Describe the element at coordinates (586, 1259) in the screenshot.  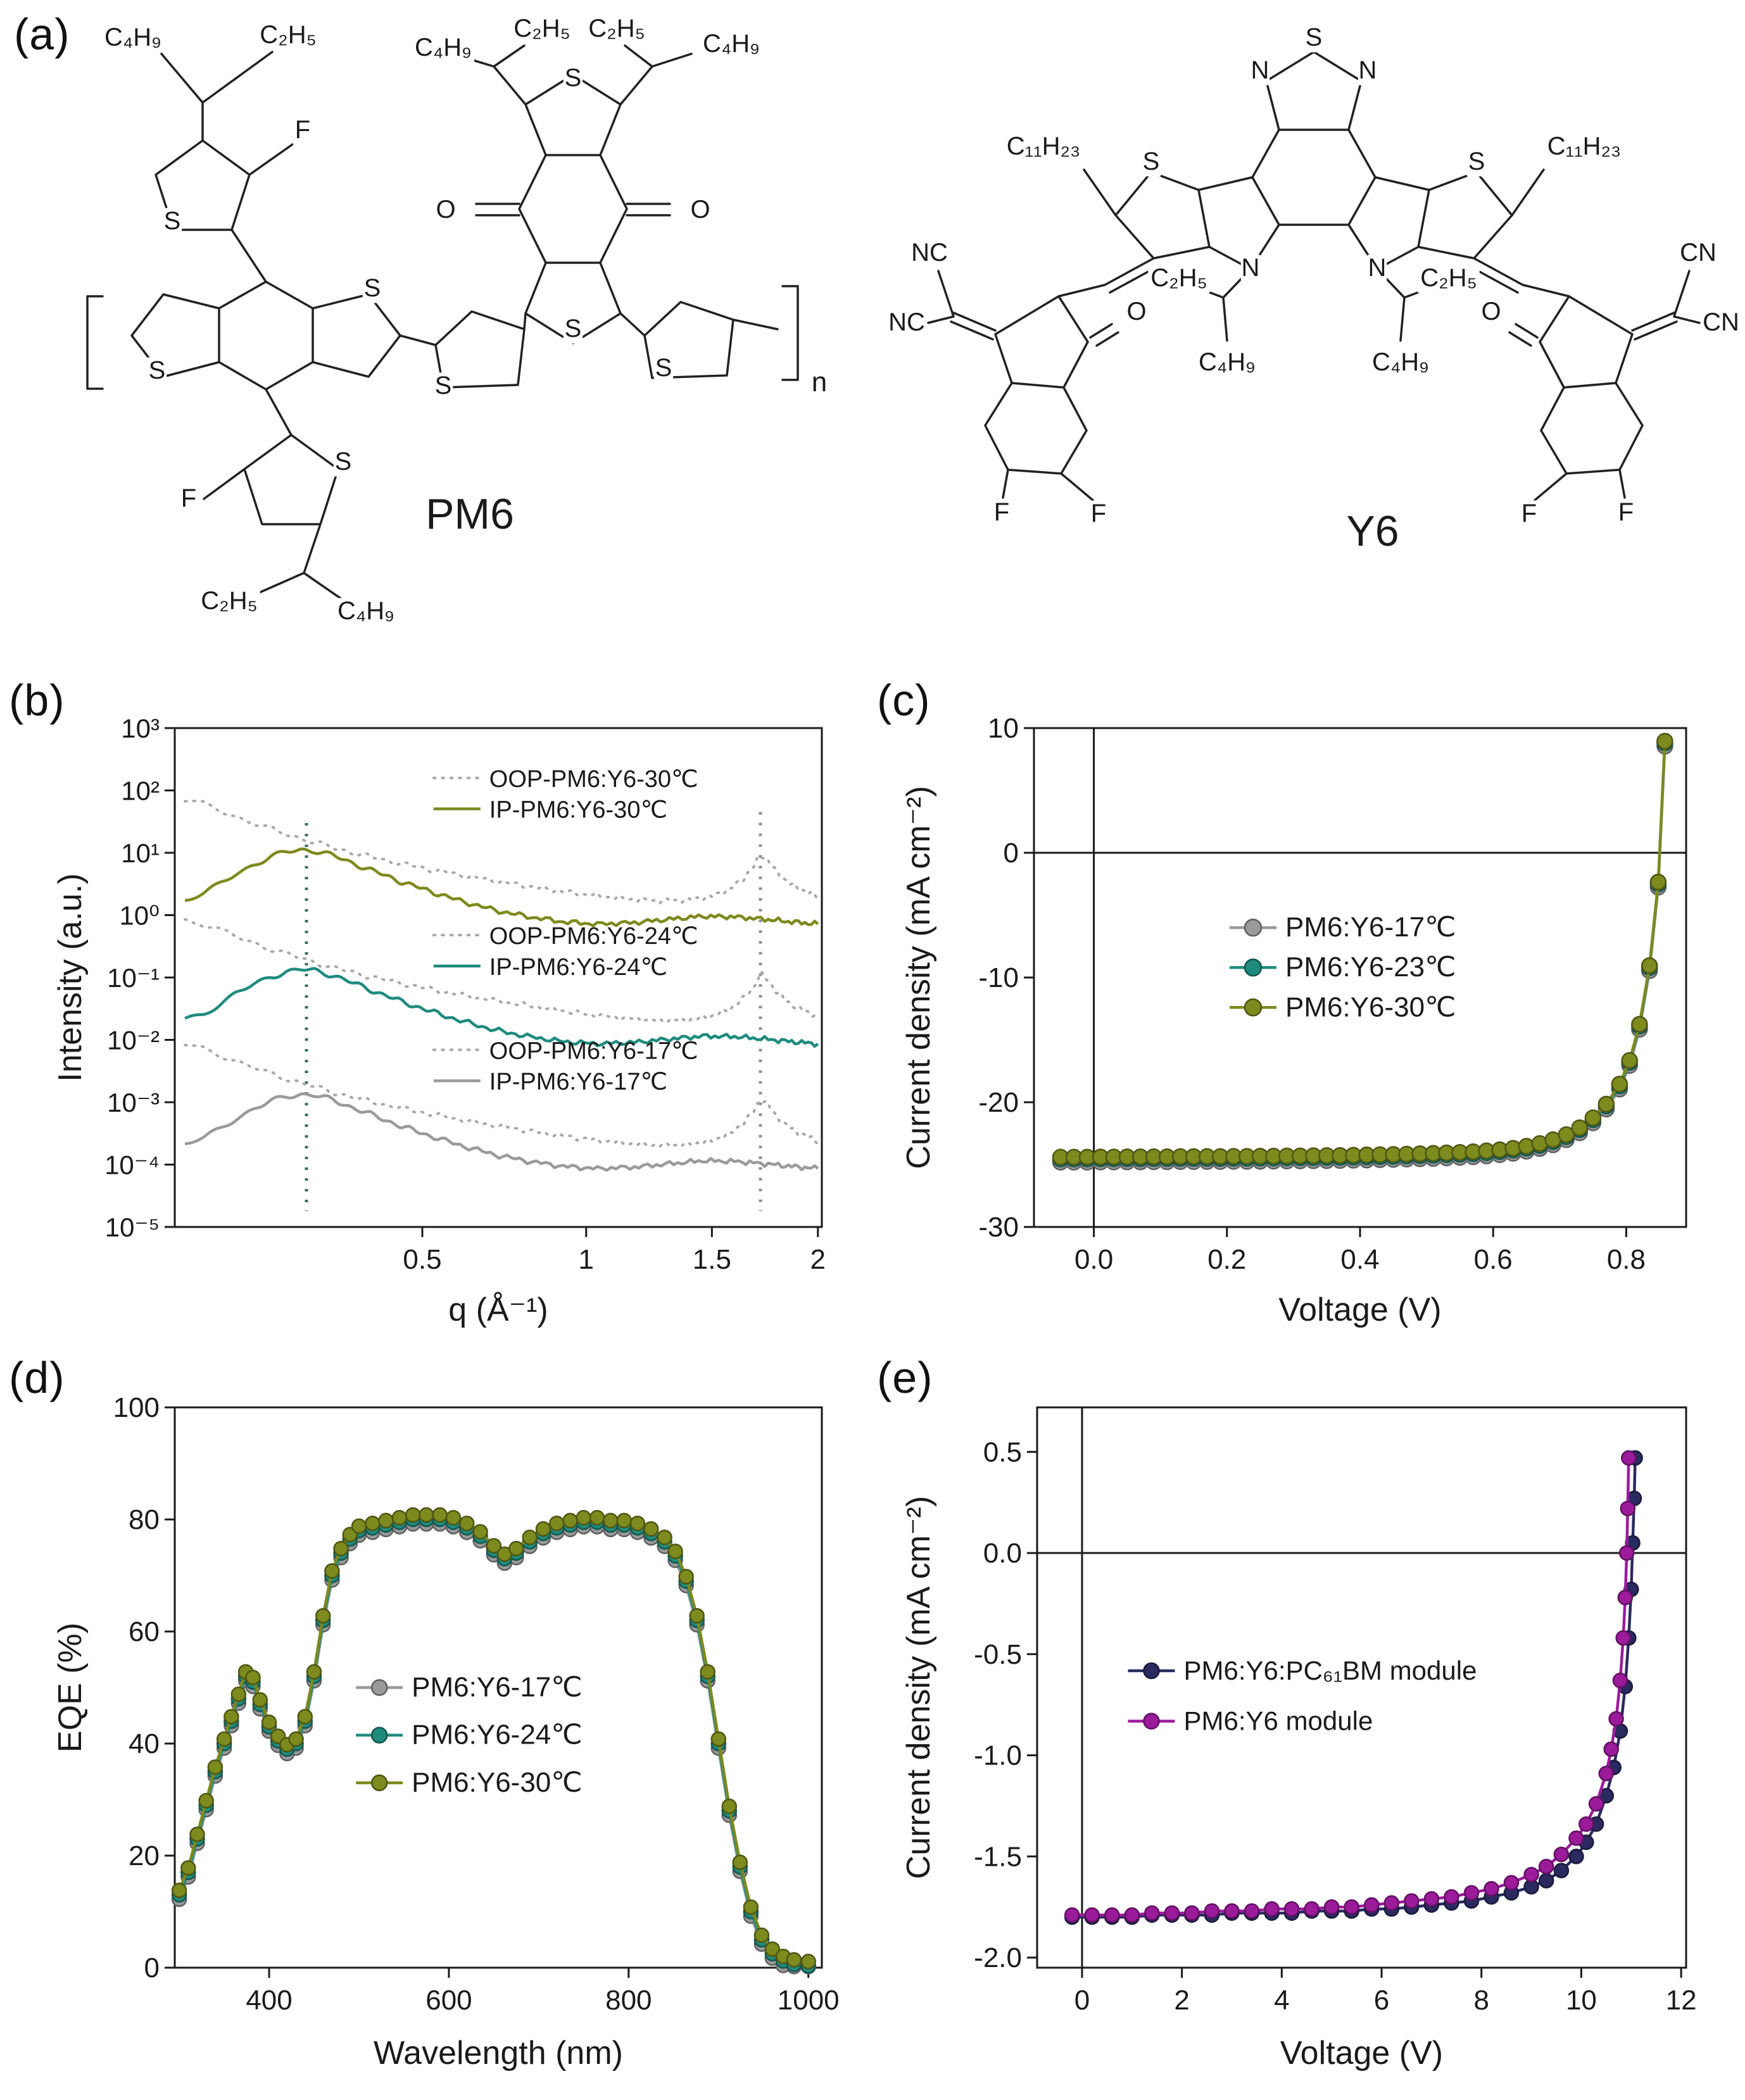
I see `x-tick-label: 1` at that location.